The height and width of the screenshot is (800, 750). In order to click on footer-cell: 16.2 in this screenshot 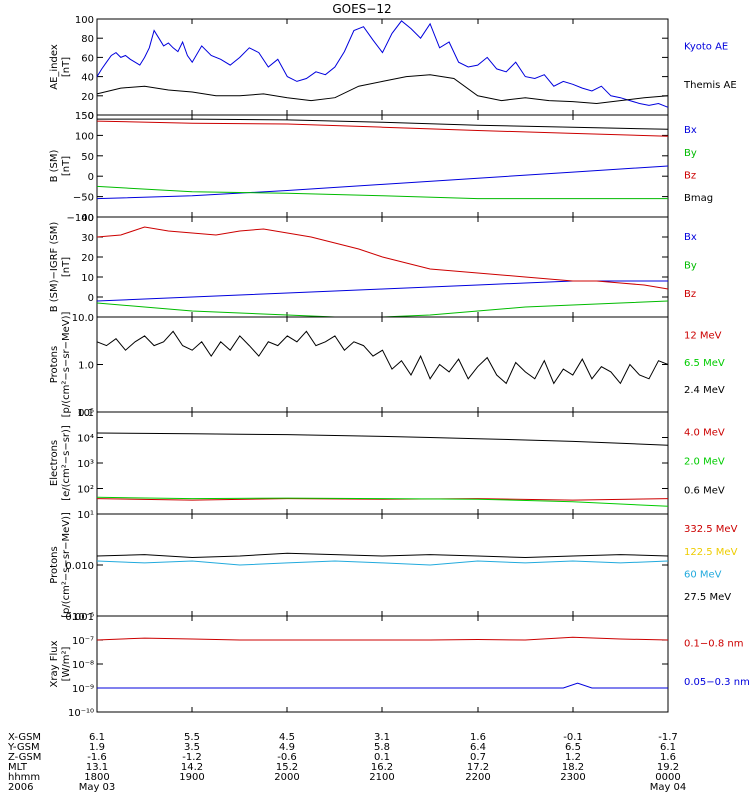, I will do `click(382, 767)`.